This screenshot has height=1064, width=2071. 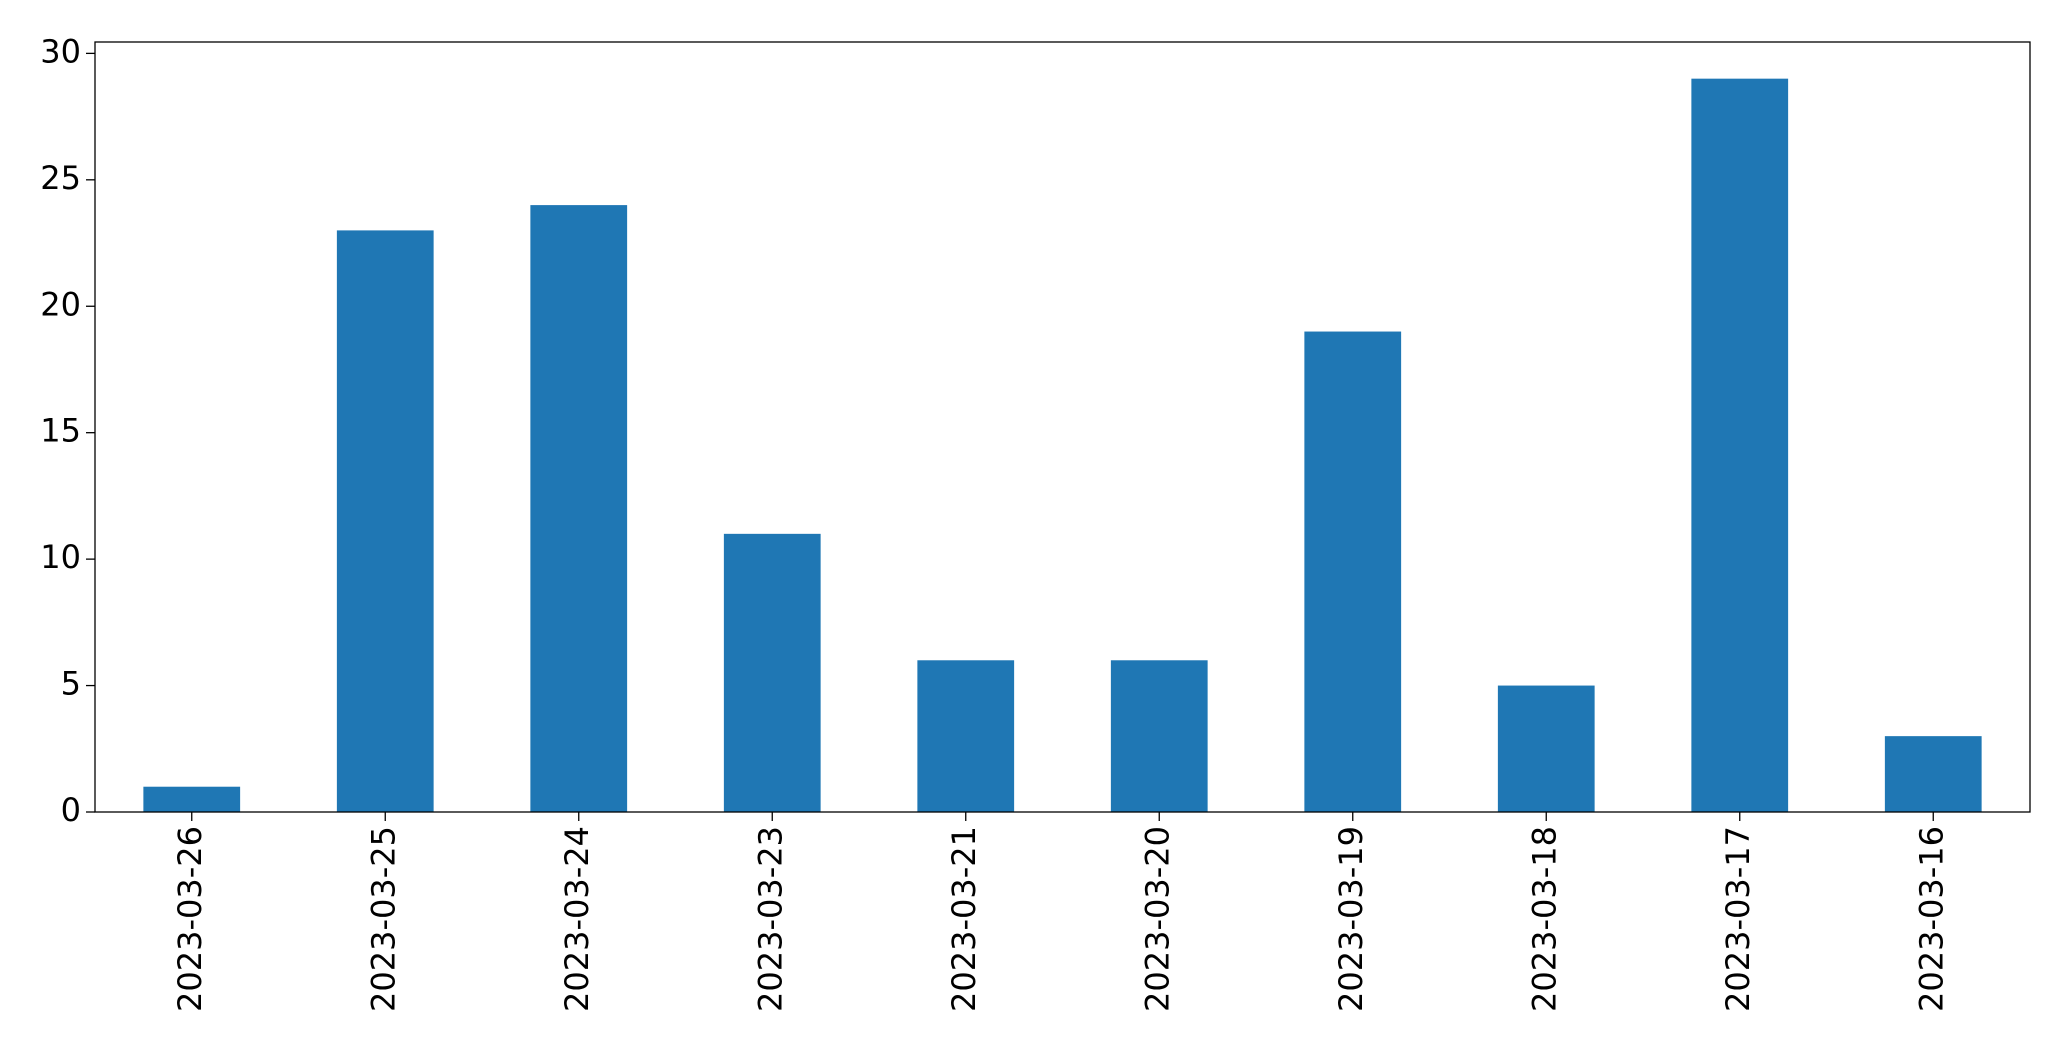 I want to click on y-tick-label: 20, so click(x=60, y=304).